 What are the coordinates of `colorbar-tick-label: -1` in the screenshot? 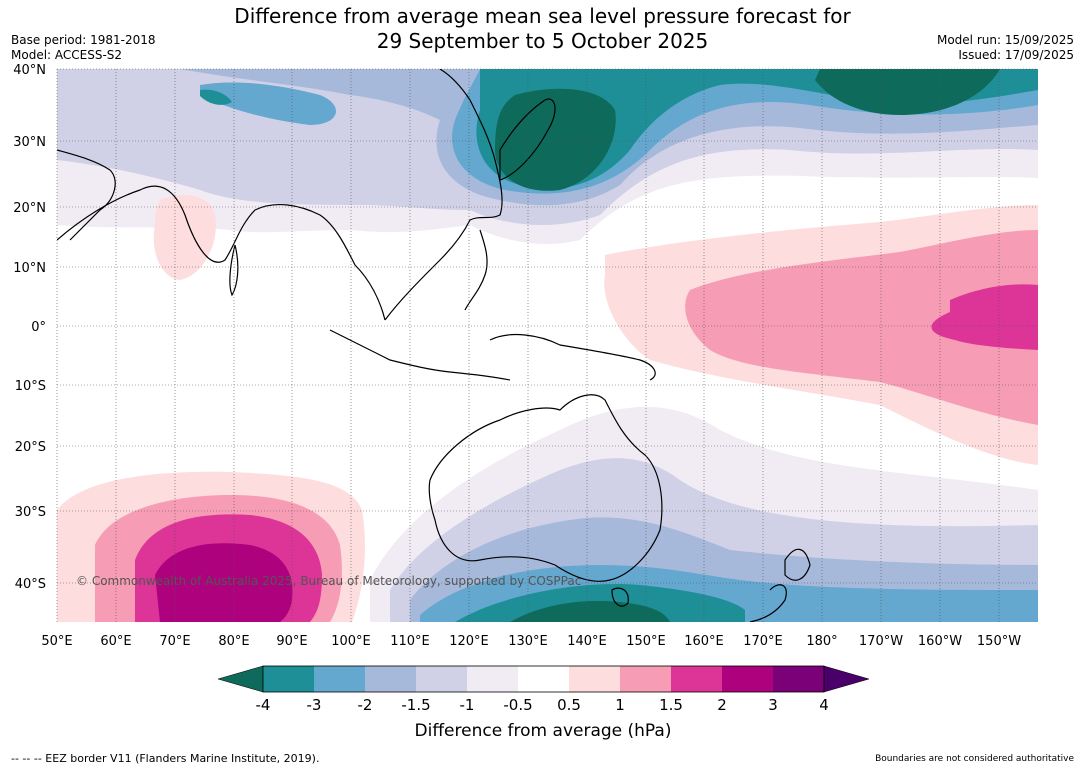 It's located at (467, 705).